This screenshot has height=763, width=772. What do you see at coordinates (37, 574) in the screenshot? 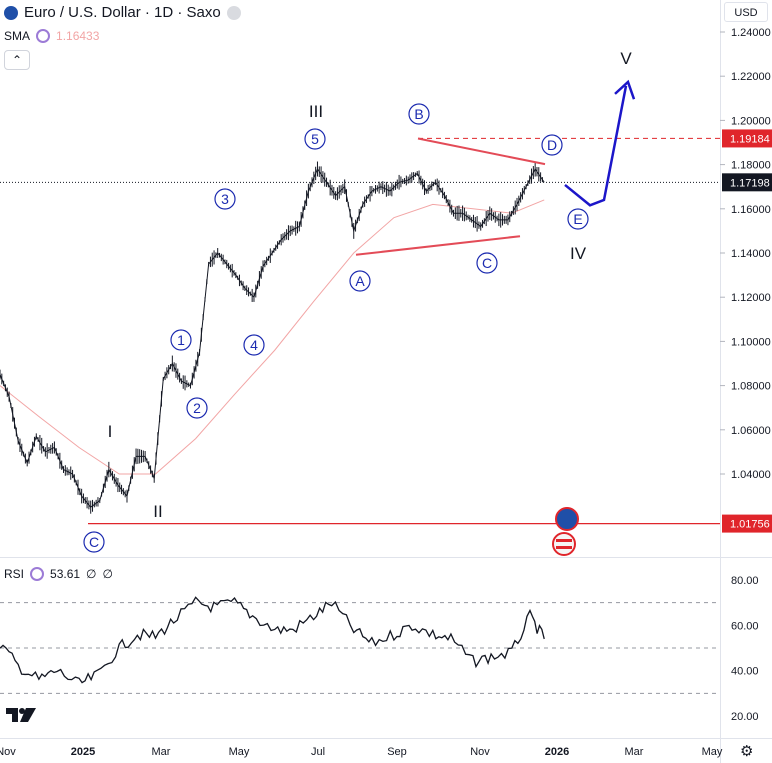
I see `rsi-settings-icon` at bounding box center [37, 574].